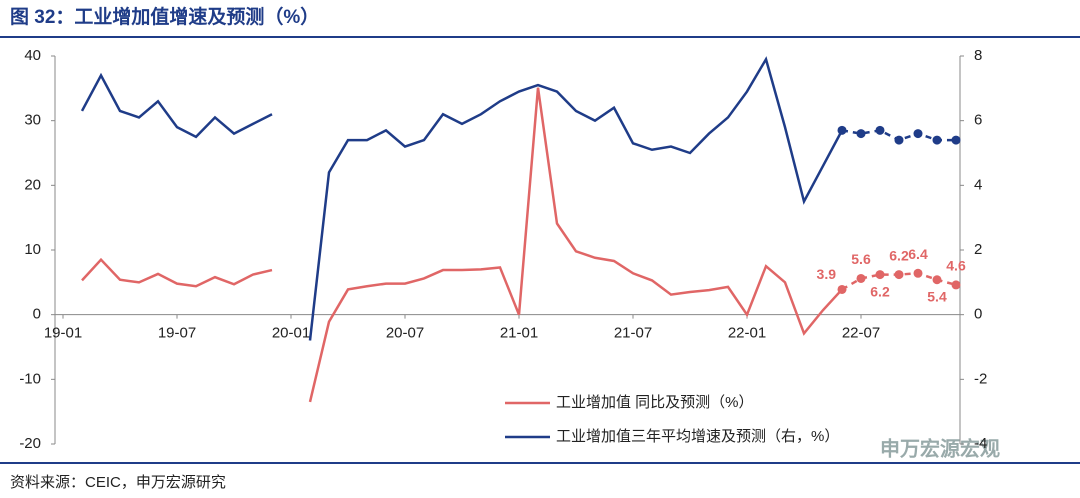  Describe the element at coordinates (32, 55) in the screenshot. I see `y-tick-label: 40` at that location.